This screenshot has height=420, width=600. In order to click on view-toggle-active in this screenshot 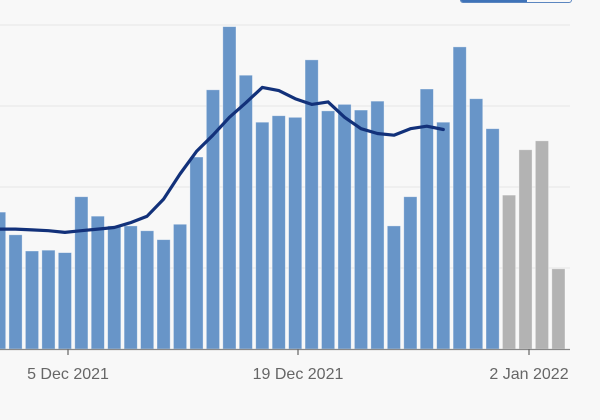, I will do `click(494, 1)`.